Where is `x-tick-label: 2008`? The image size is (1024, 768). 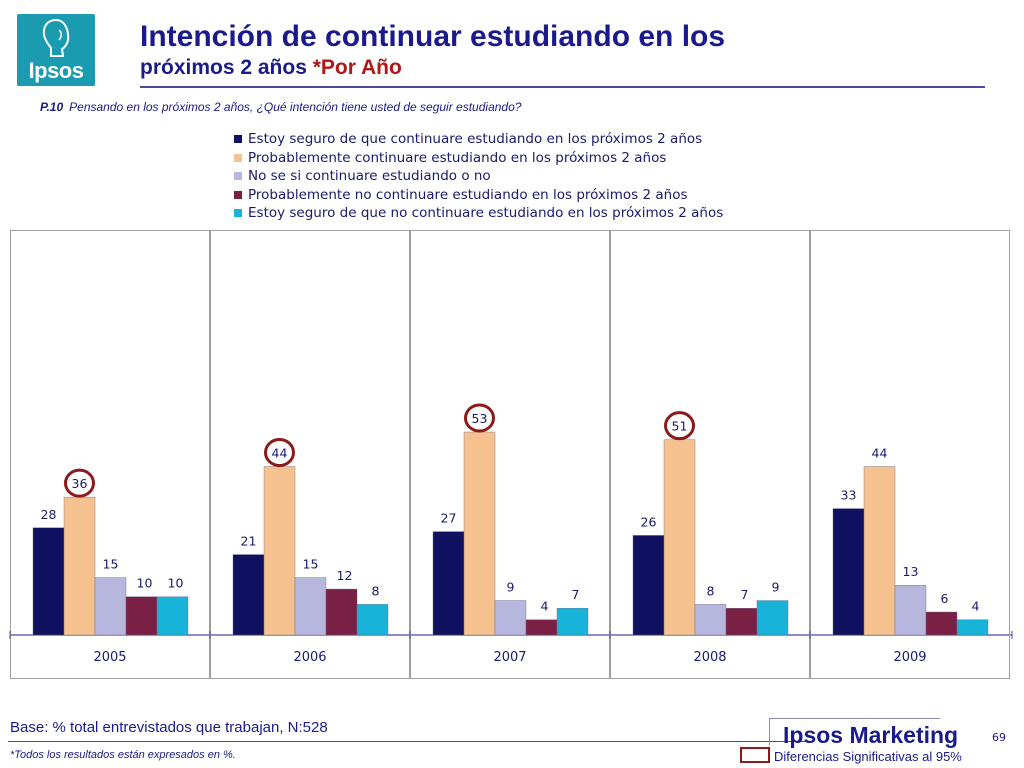 x-tick-label: 2008 is located at coordinates (709, 657).